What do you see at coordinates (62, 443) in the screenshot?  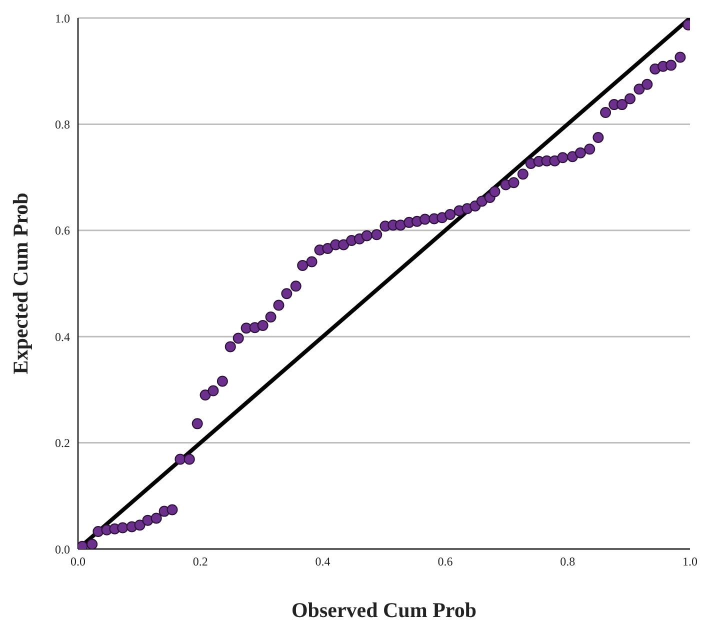 I see `y-tick-label: 0.2` at bounding box center [62, 443].